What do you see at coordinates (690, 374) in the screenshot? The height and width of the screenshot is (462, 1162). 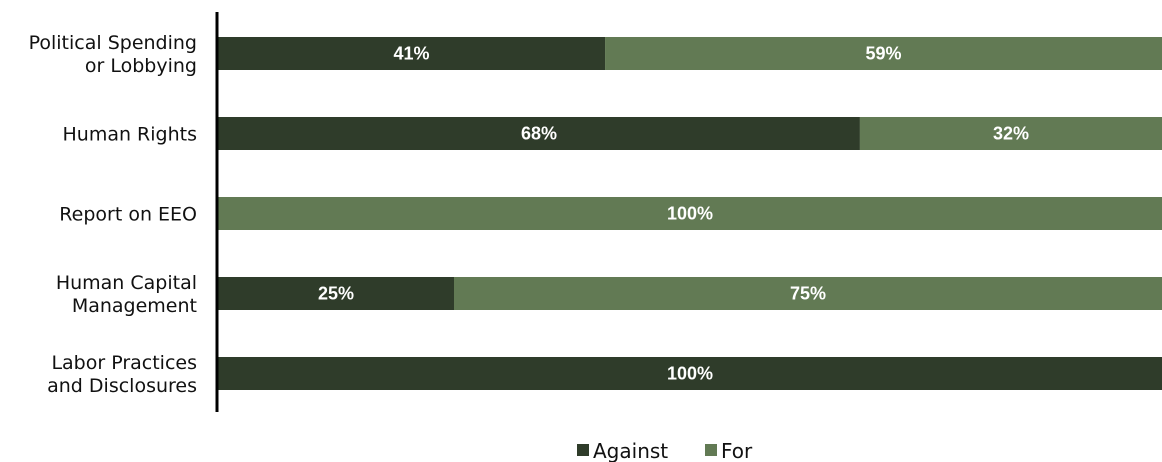 I see `value-label-against-4: 100%` at bounding box center [690, 374].